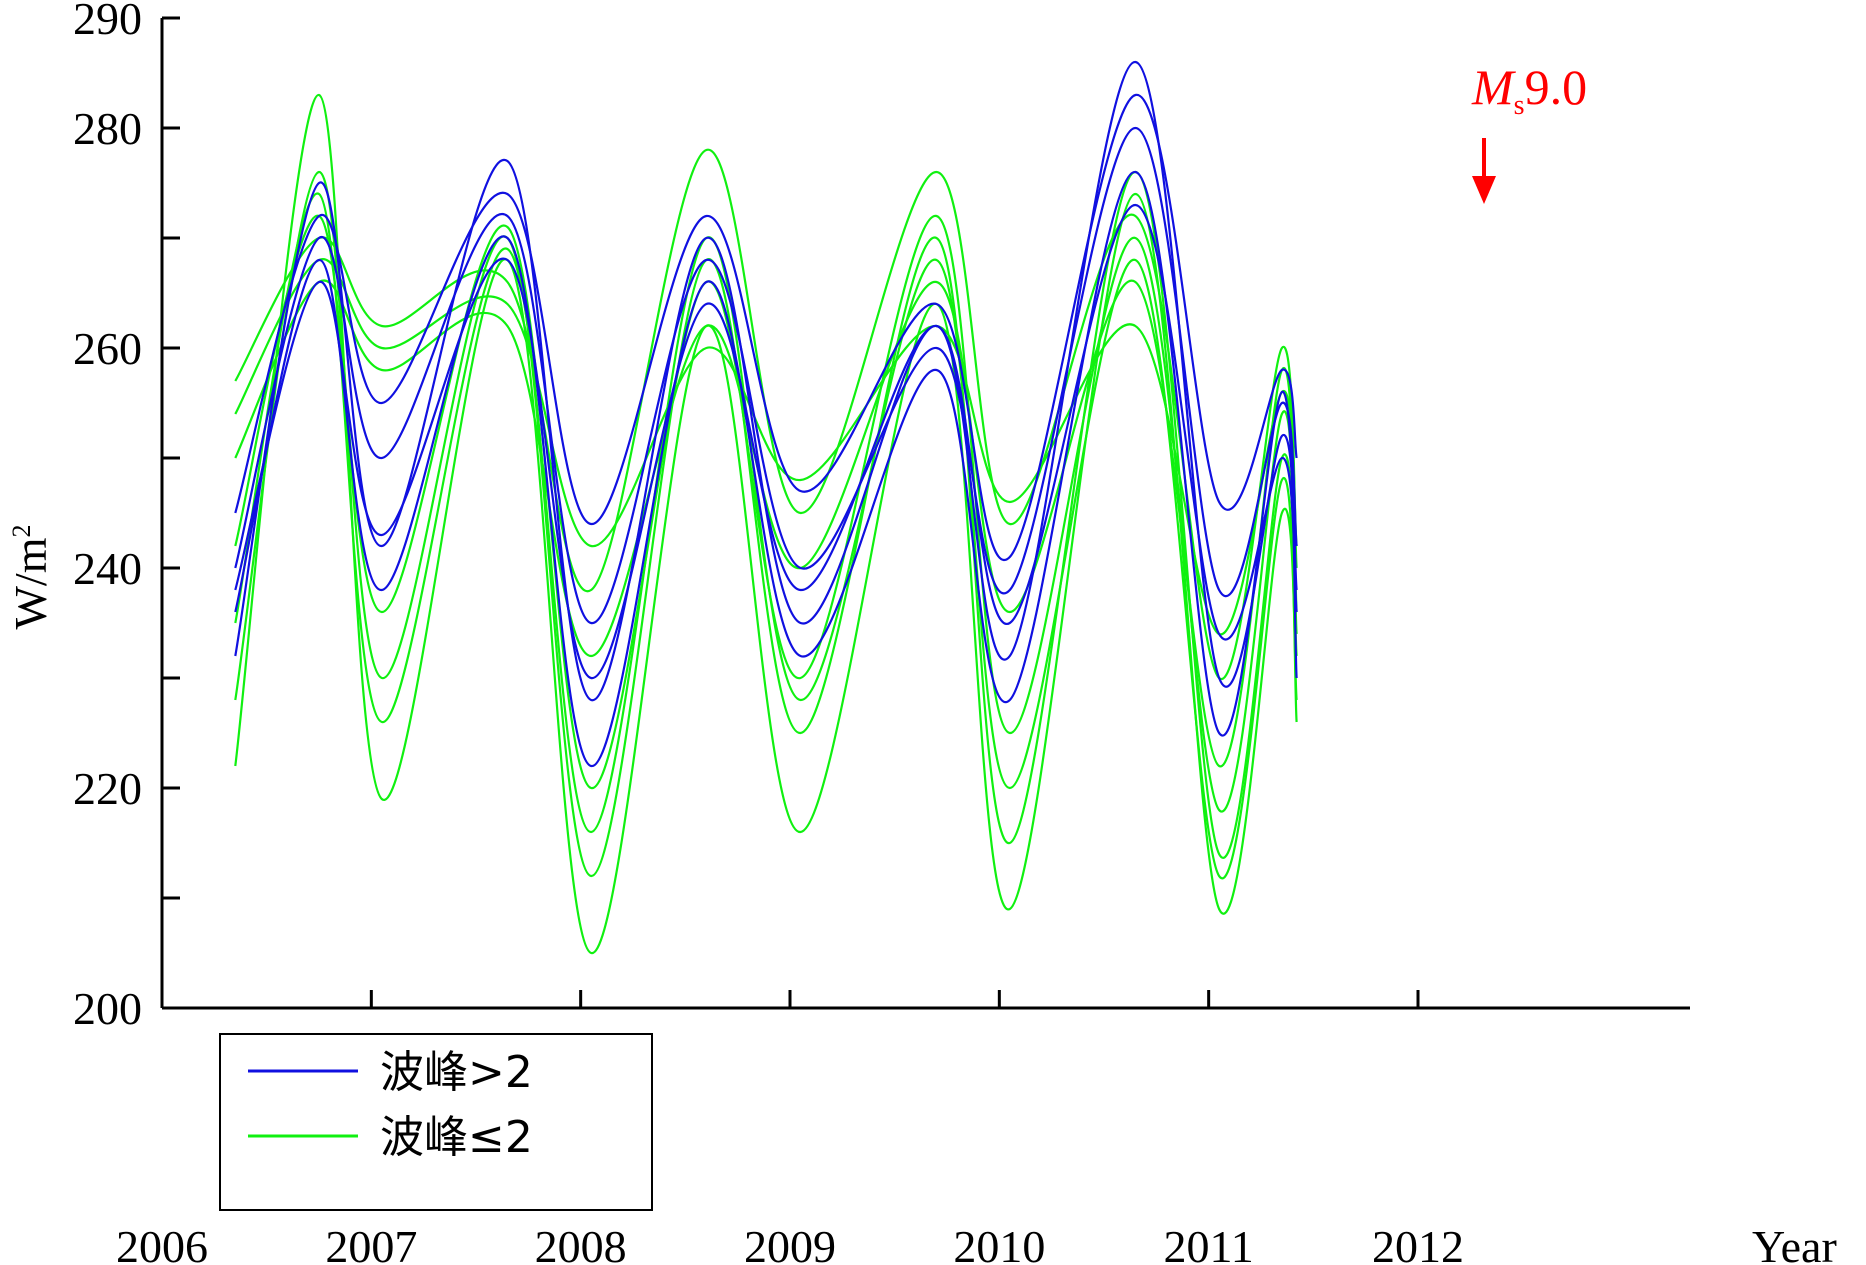  I want to click on y-axis-label-base: W/m, so click(30, 583).